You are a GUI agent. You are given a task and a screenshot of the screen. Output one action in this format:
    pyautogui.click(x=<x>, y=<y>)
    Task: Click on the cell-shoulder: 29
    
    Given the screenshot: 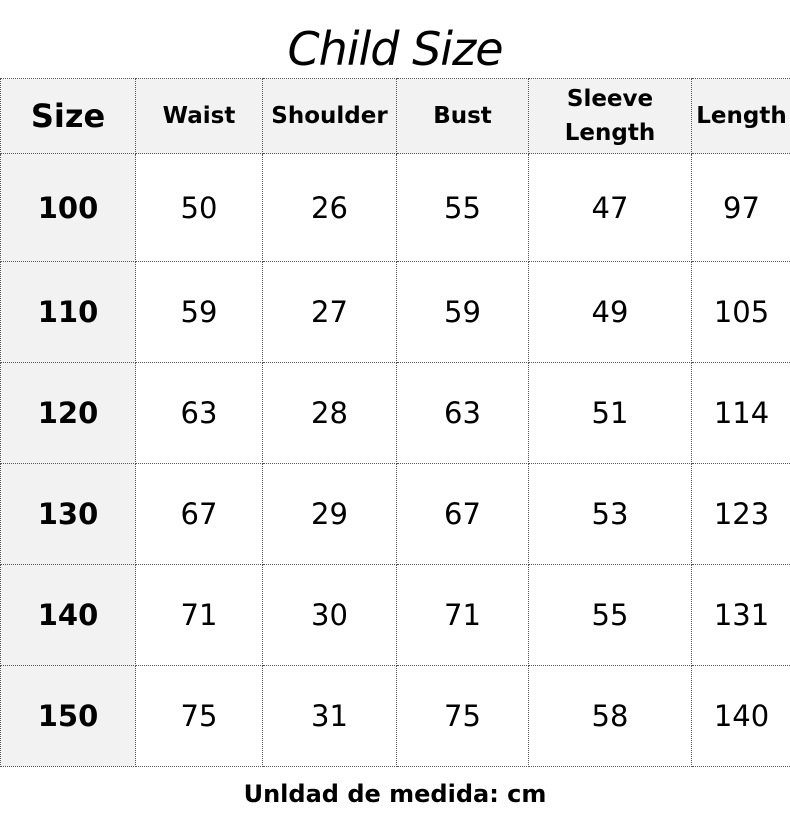 What is the action you would take?
    pyautogui.click(x=329, y=514)
    